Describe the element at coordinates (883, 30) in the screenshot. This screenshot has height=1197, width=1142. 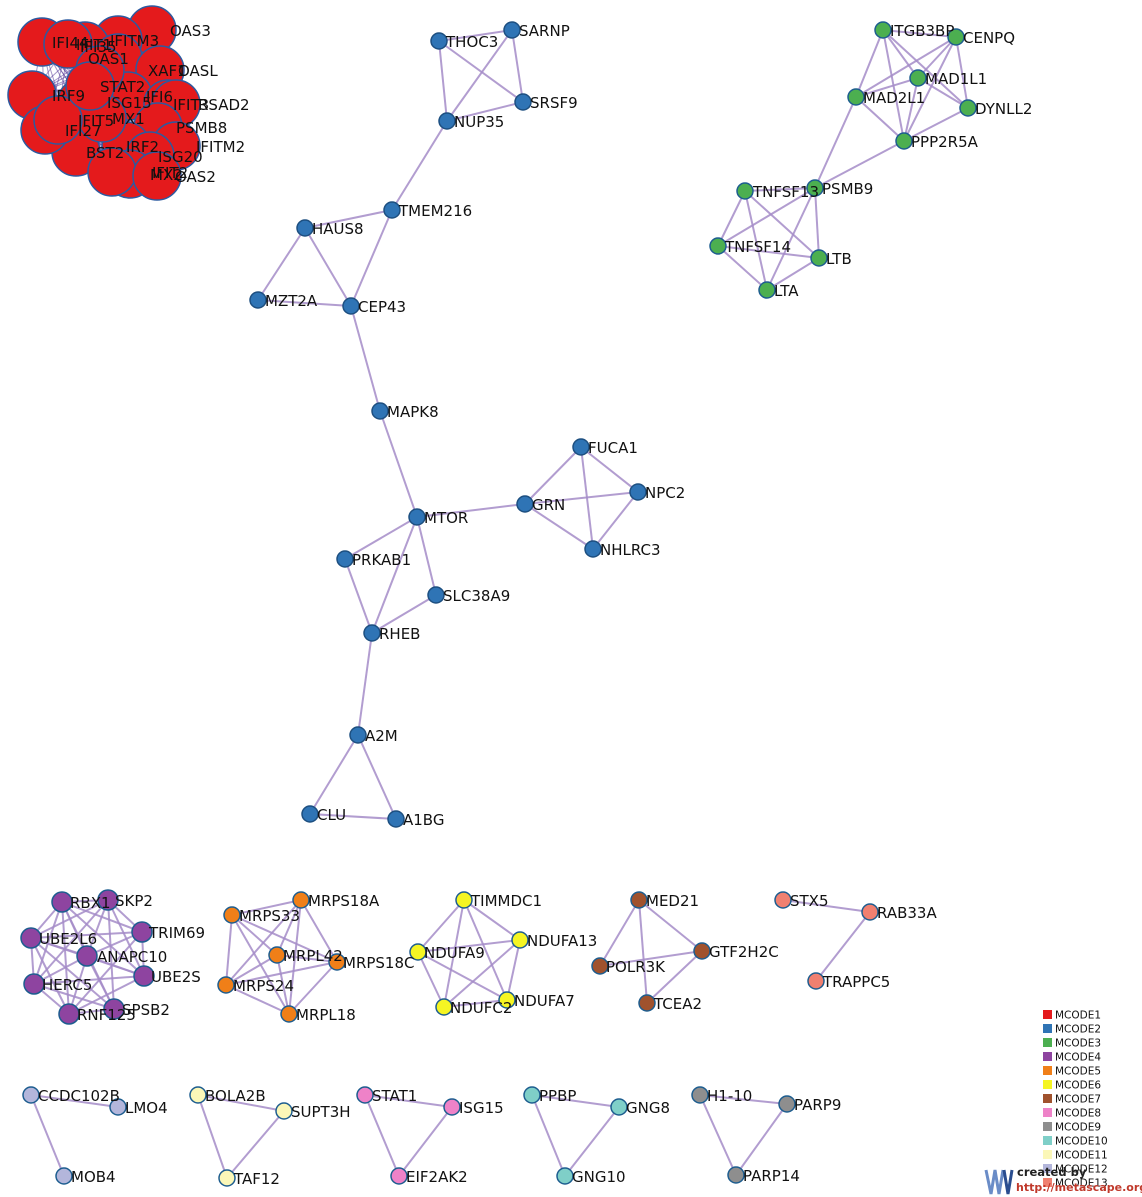
I see `node-itgb3bp` at that location.